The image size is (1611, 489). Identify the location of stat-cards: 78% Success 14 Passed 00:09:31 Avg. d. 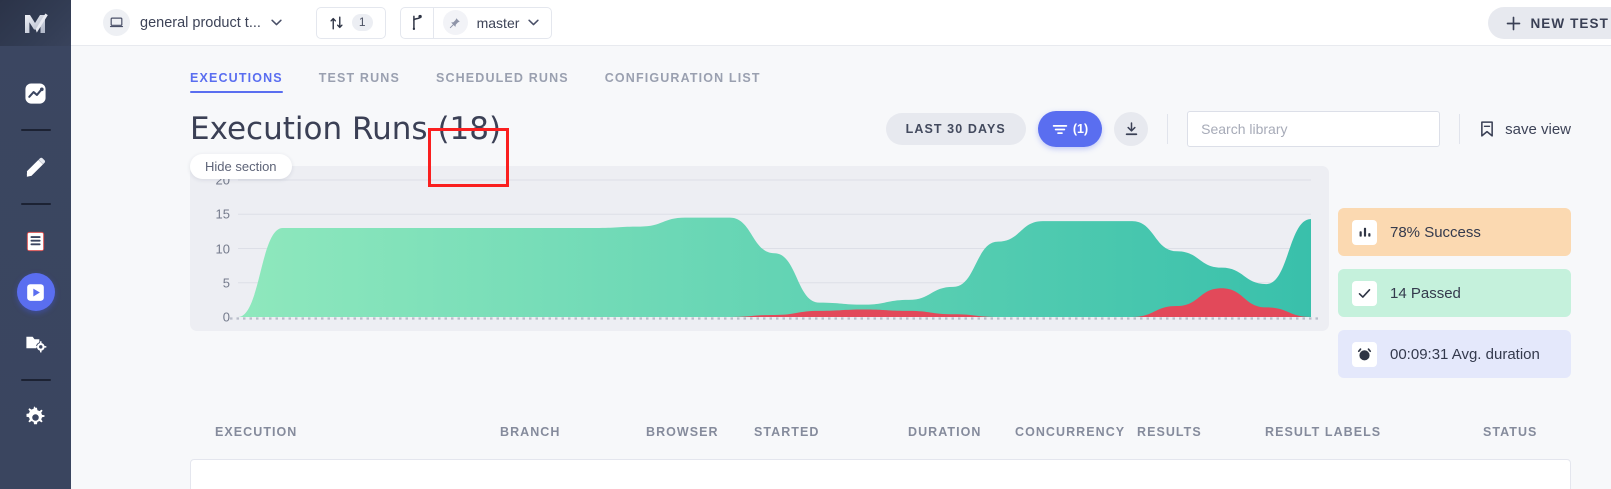
(1454, 293).